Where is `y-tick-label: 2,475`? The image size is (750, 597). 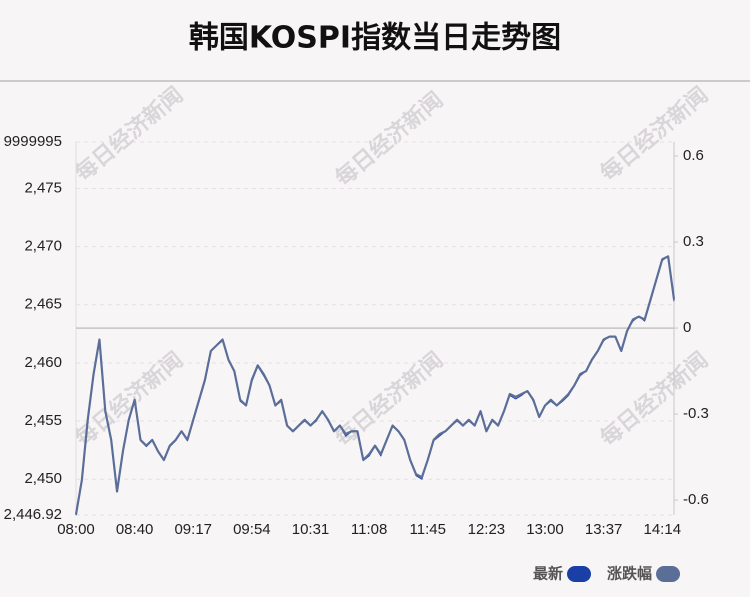
y-tick-label: 2,475 is located at coordinates (43, 187).